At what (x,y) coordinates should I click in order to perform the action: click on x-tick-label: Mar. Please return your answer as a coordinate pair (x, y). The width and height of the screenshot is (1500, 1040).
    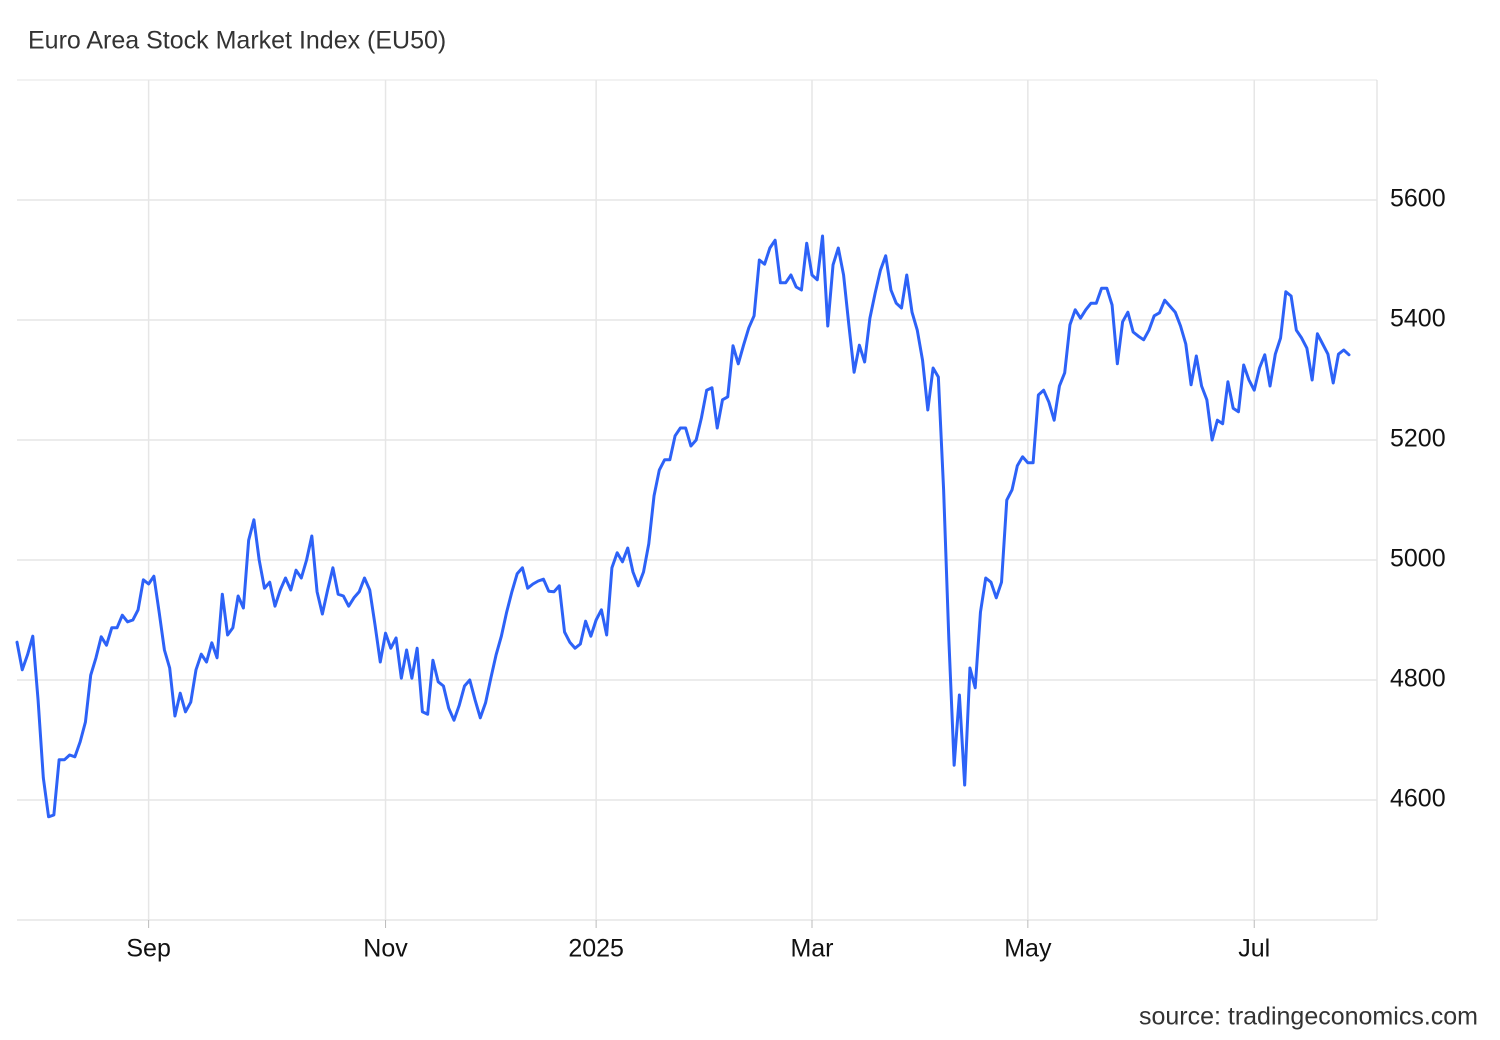
    Looking at the image, I should click on (811, 949).